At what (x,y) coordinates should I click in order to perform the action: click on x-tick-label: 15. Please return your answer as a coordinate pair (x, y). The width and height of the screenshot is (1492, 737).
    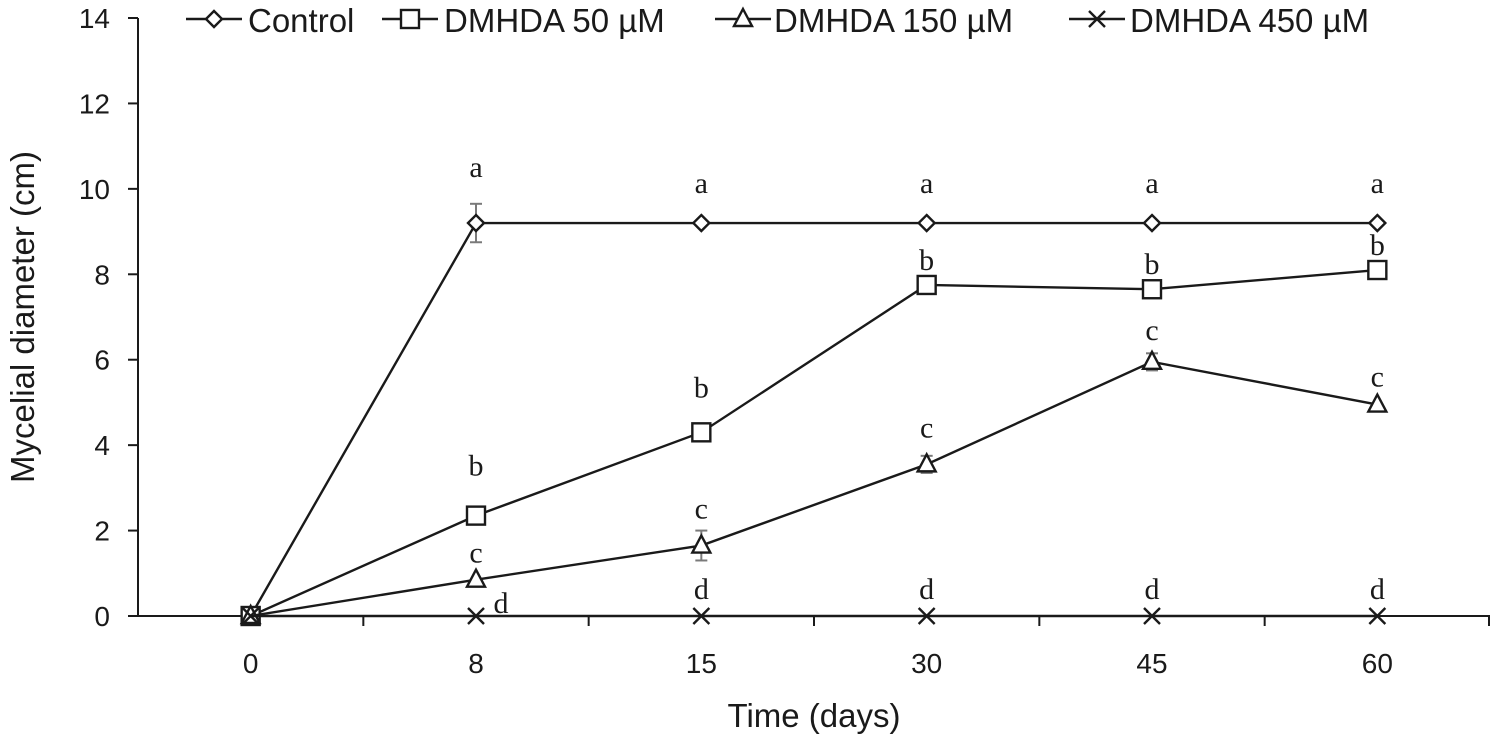
    Looking at the image, I should click on (701, 663).